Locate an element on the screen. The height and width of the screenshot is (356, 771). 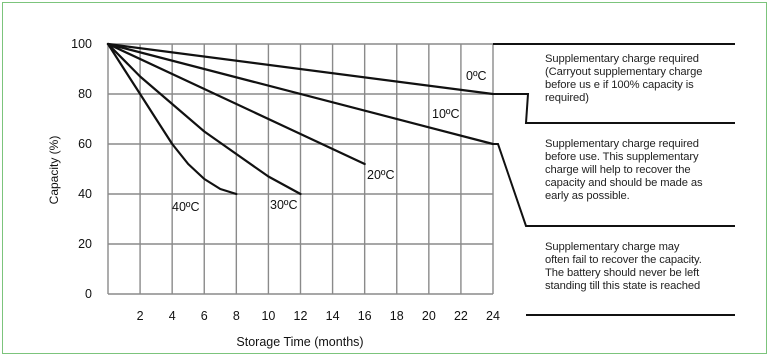
y-tick-label: 40 is located at coordinates (85, 194).